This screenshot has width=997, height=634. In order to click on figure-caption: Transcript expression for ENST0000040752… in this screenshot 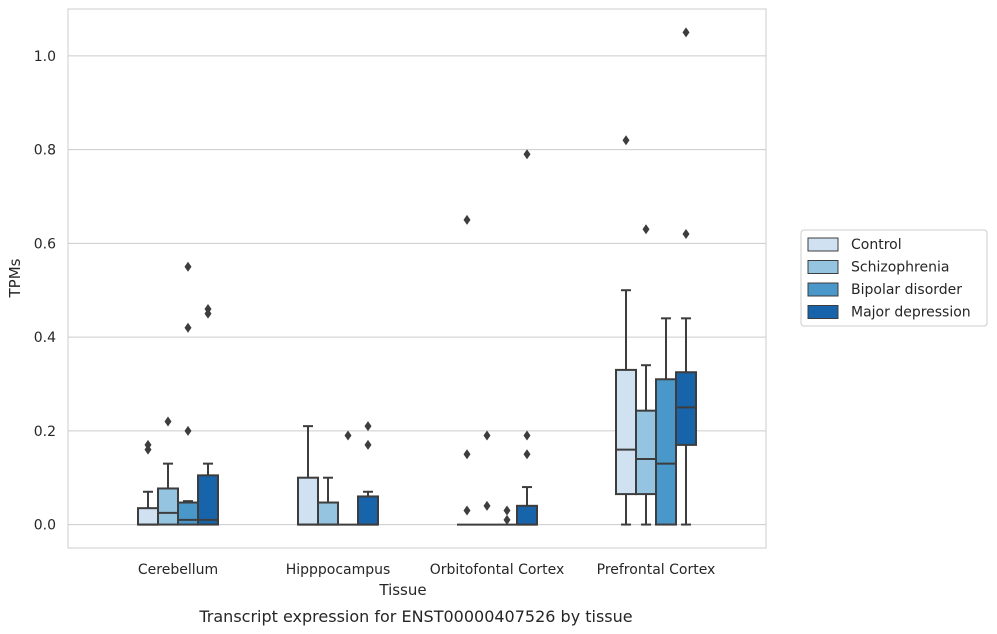, I will do `click(415, 616)`.